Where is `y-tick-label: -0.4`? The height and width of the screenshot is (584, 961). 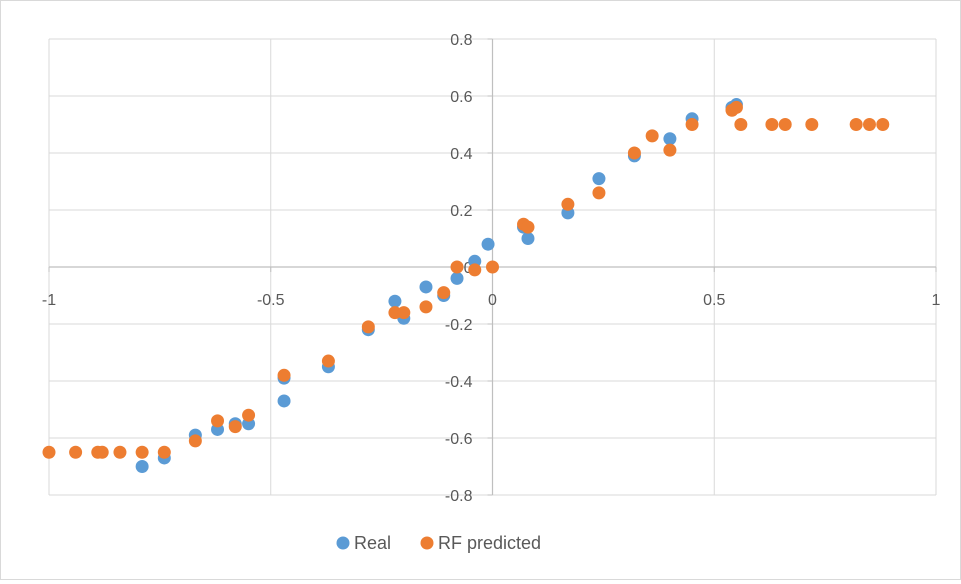
y-tick-label: -0.4 is located at coordinates (459, 382).